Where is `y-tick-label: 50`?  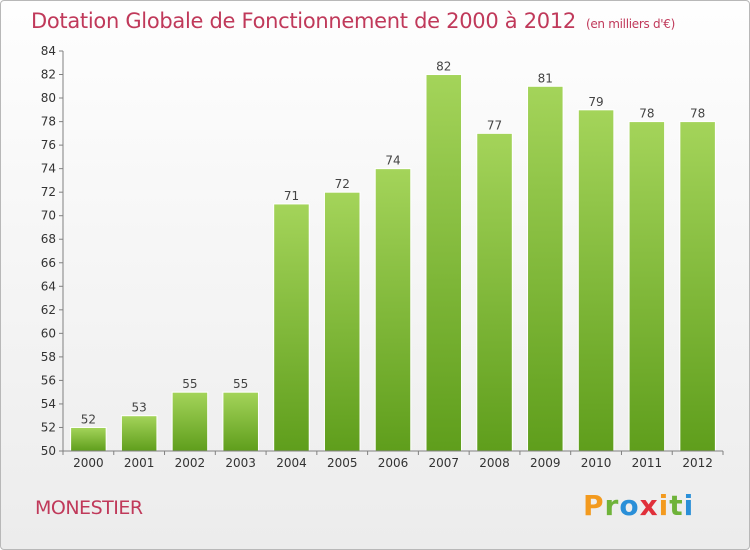 y-tick-label: 50 is located at coordinates (48, 451).